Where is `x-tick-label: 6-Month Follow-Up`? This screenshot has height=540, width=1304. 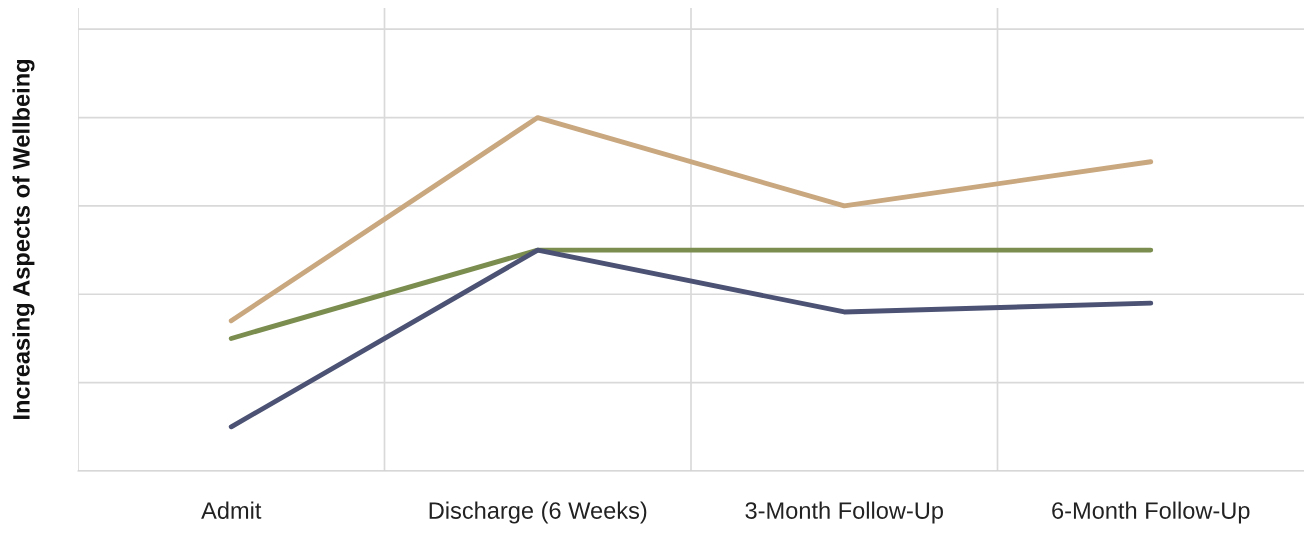
x-tick-label: 6-Month Follow-Up is located at coordinates (1151, 512).